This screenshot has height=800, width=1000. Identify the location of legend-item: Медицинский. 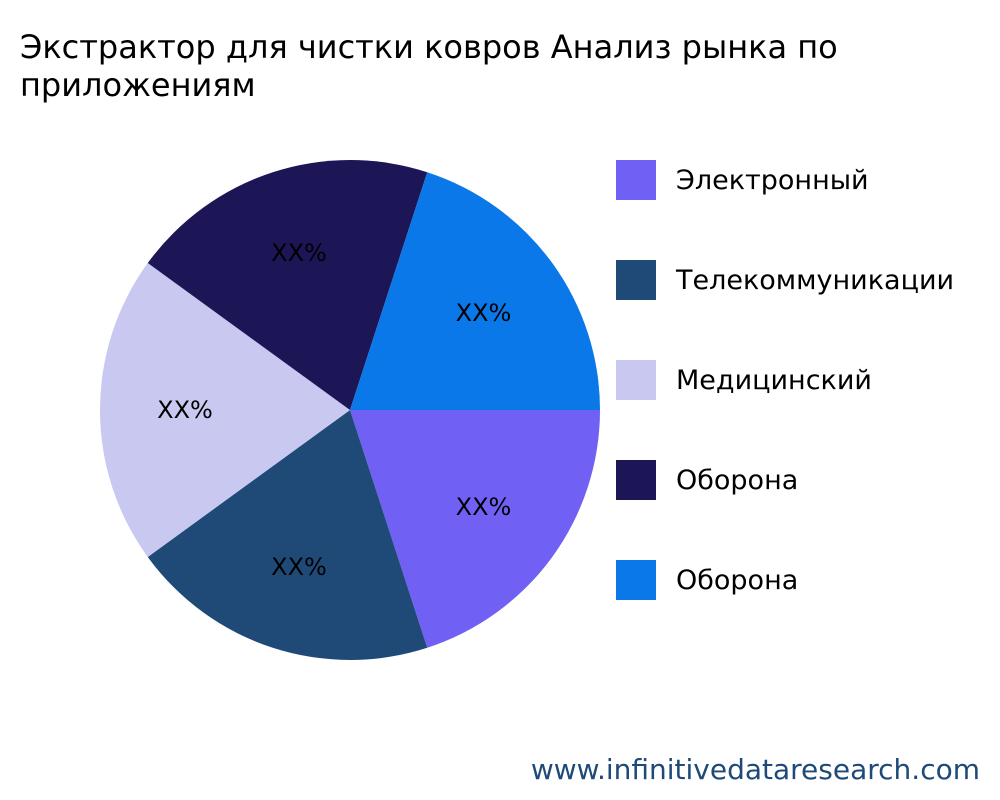
(806, 380).